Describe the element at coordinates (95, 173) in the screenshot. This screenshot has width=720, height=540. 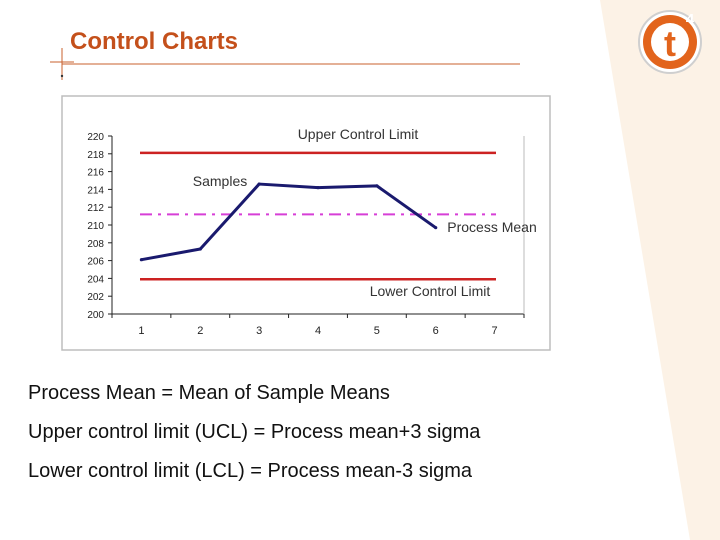
I see `y-tick-label: 216` at that location.